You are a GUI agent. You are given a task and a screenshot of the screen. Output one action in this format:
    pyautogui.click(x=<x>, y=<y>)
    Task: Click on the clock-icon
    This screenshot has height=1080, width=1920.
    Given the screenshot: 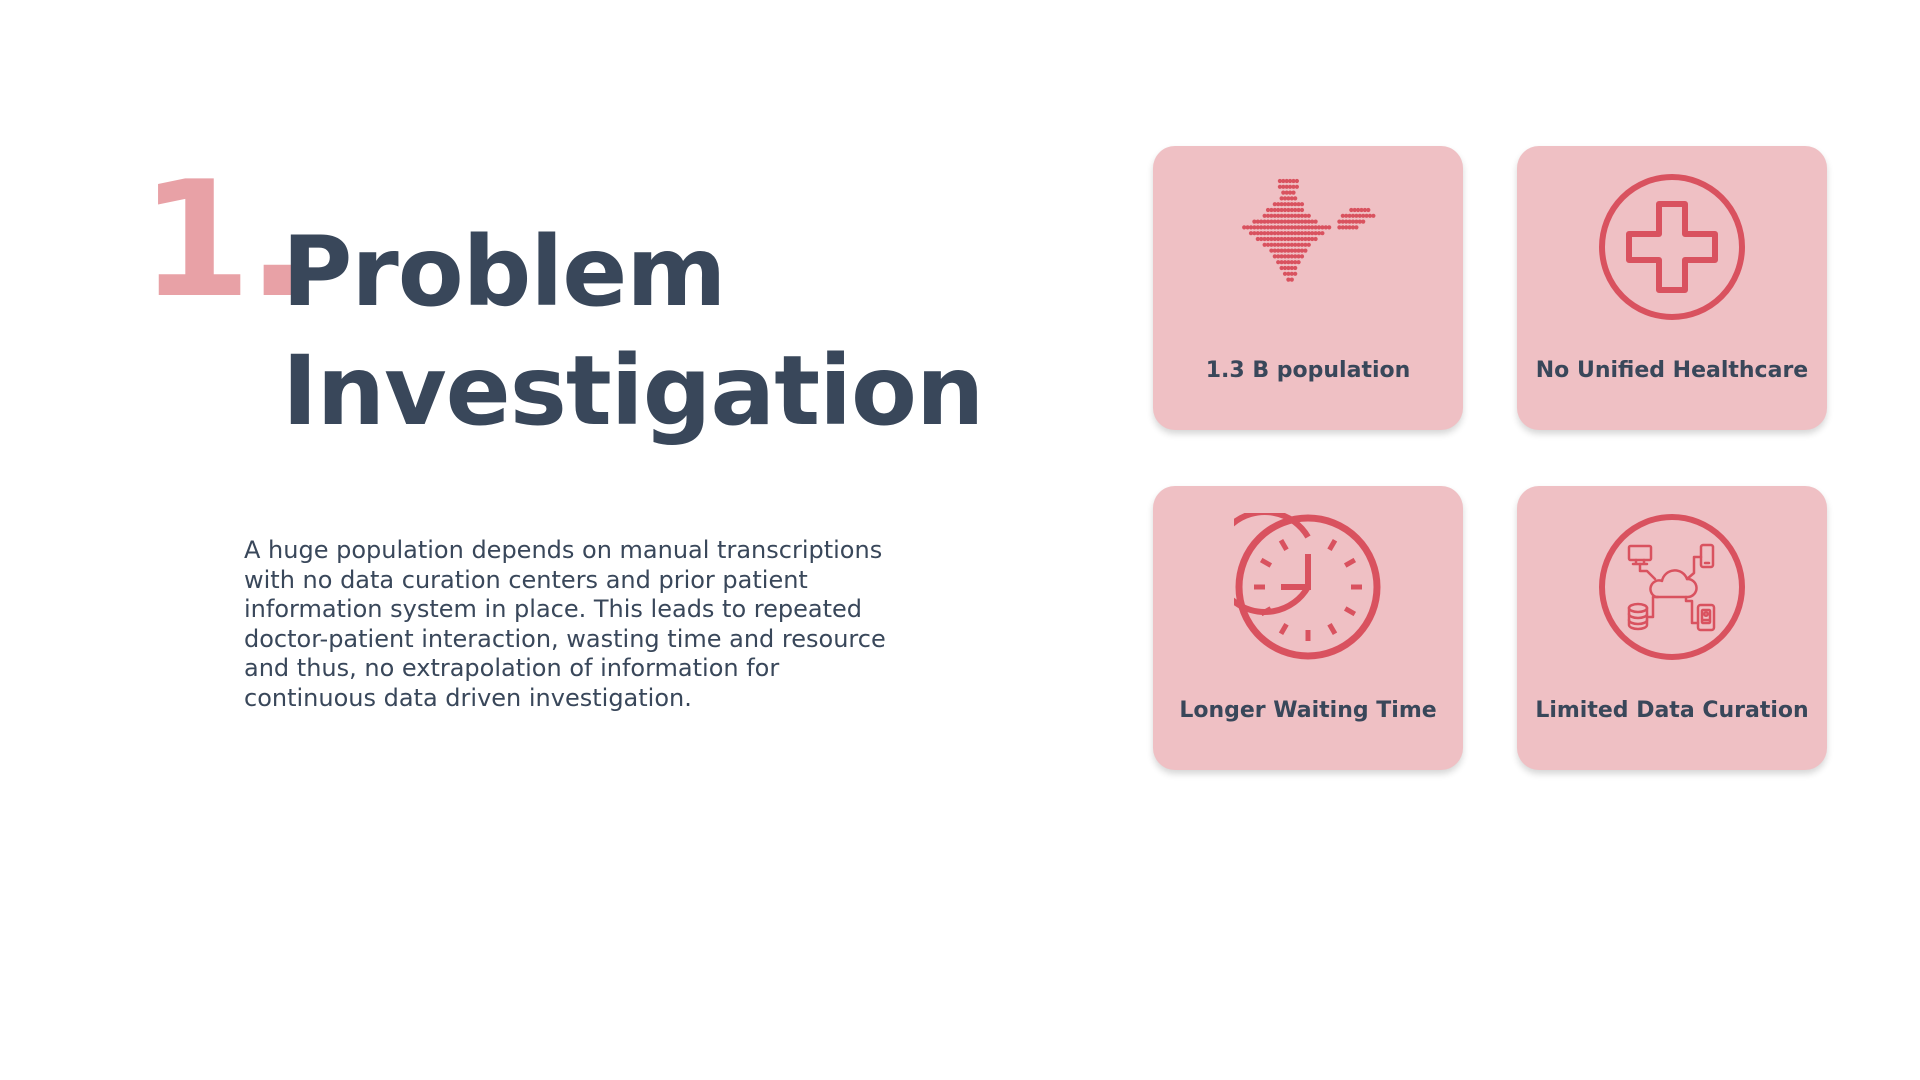 What is the action you would take?
    pyautogui.click(x=1308, y=587)
    